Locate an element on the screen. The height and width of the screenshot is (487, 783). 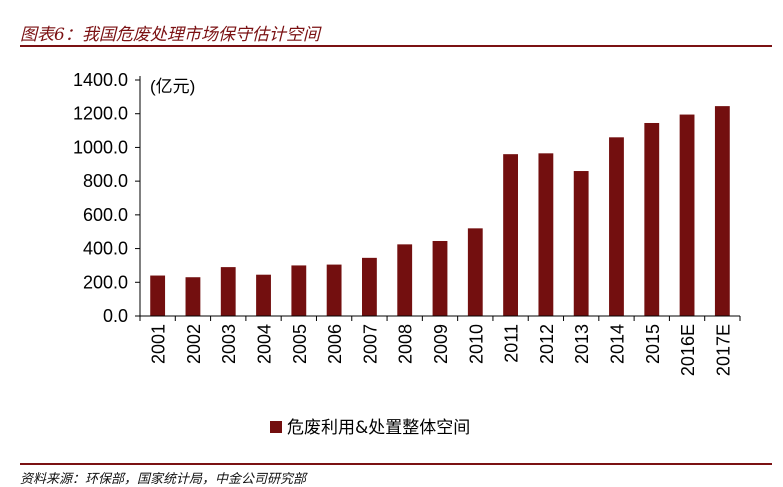
legend: 危废利用&处置整体空间 is located at coordinates (370, 428).